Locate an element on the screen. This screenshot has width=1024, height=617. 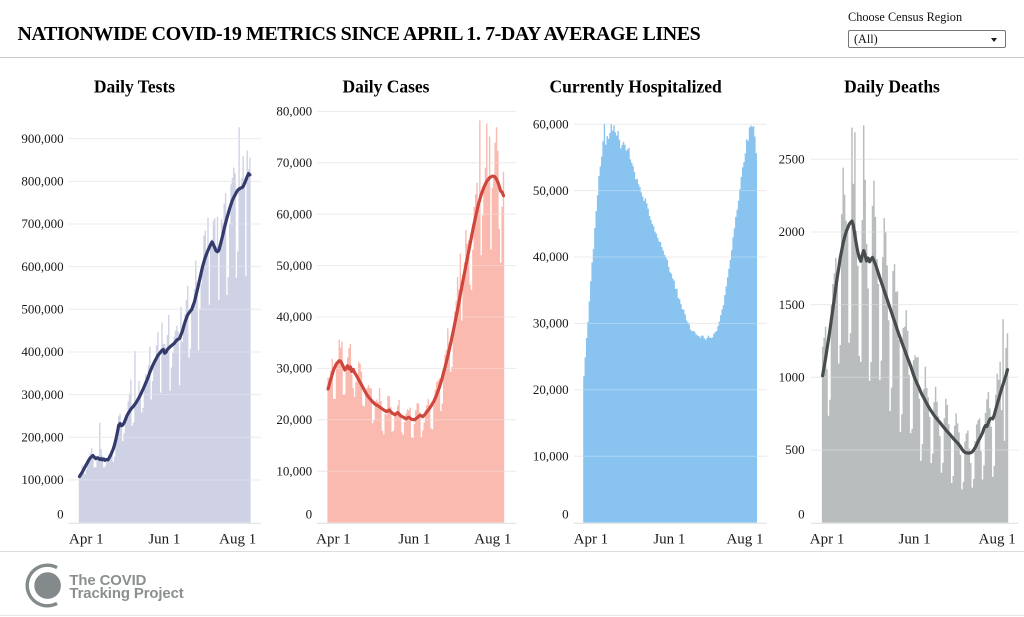
svg-text: 700,000 is located at coordinates (42, 223).